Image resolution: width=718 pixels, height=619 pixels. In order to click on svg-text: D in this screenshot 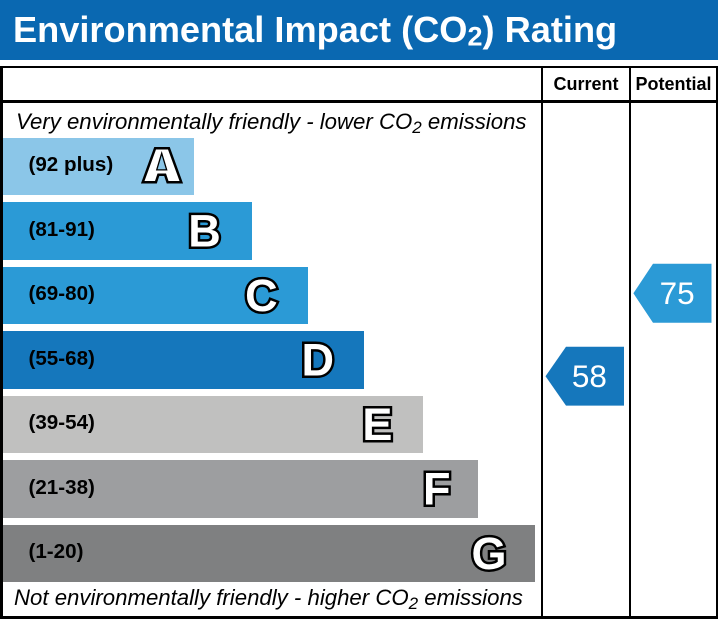, I will do `click(317, 359)`.